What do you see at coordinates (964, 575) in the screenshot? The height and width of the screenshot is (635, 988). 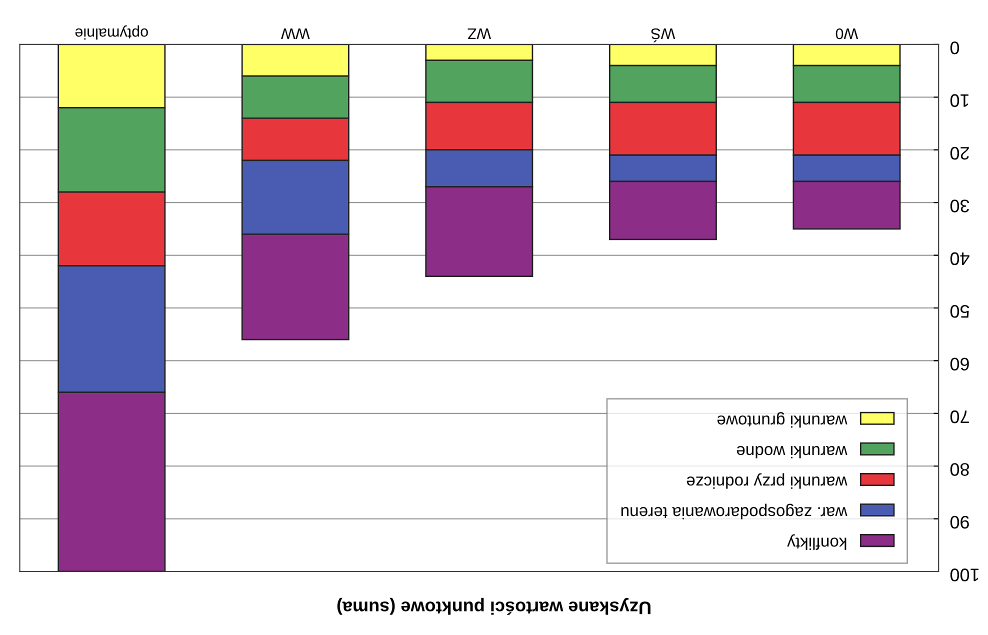 I see `y-tick-label: 100` at bounding box center [964, 575].